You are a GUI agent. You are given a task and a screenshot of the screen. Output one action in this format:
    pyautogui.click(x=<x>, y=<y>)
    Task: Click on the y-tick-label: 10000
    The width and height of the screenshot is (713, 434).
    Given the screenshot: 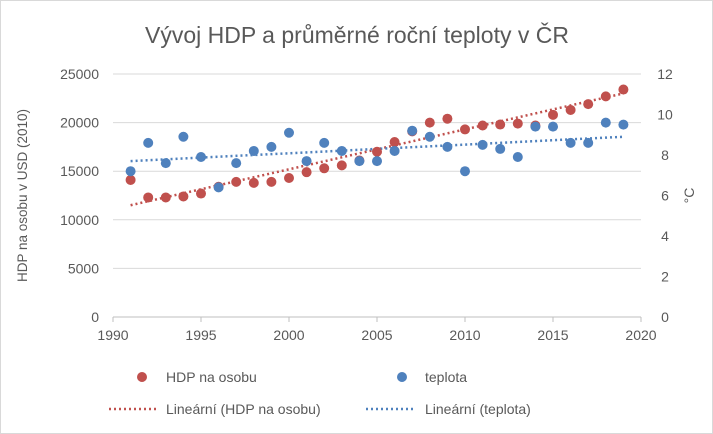 What is the action you would take?
    pyautogui.click(x=79, y=220)
    